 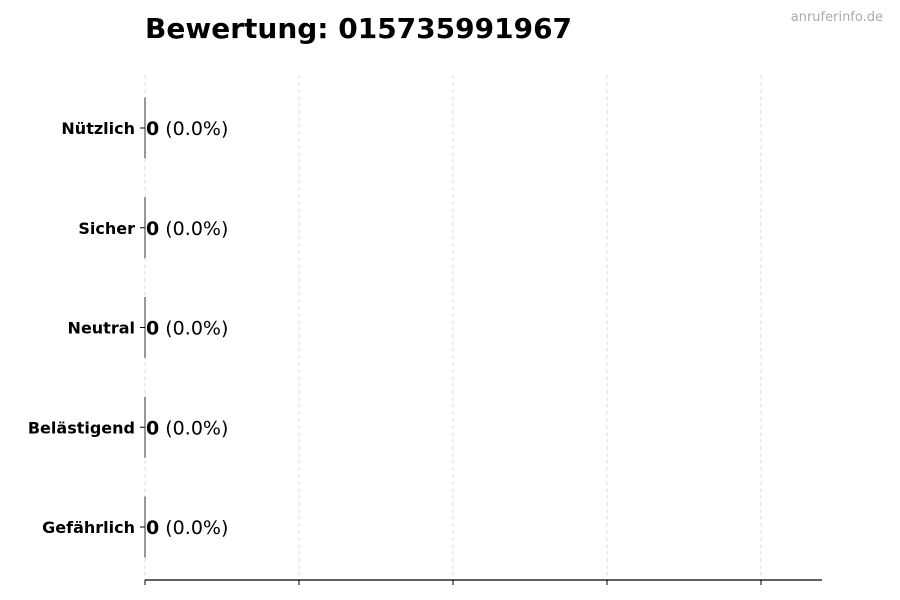 What do you see at coordinates (101, 328) in the screenshot?
I see `category-label: Neutral` at bounding box center [101, 328].